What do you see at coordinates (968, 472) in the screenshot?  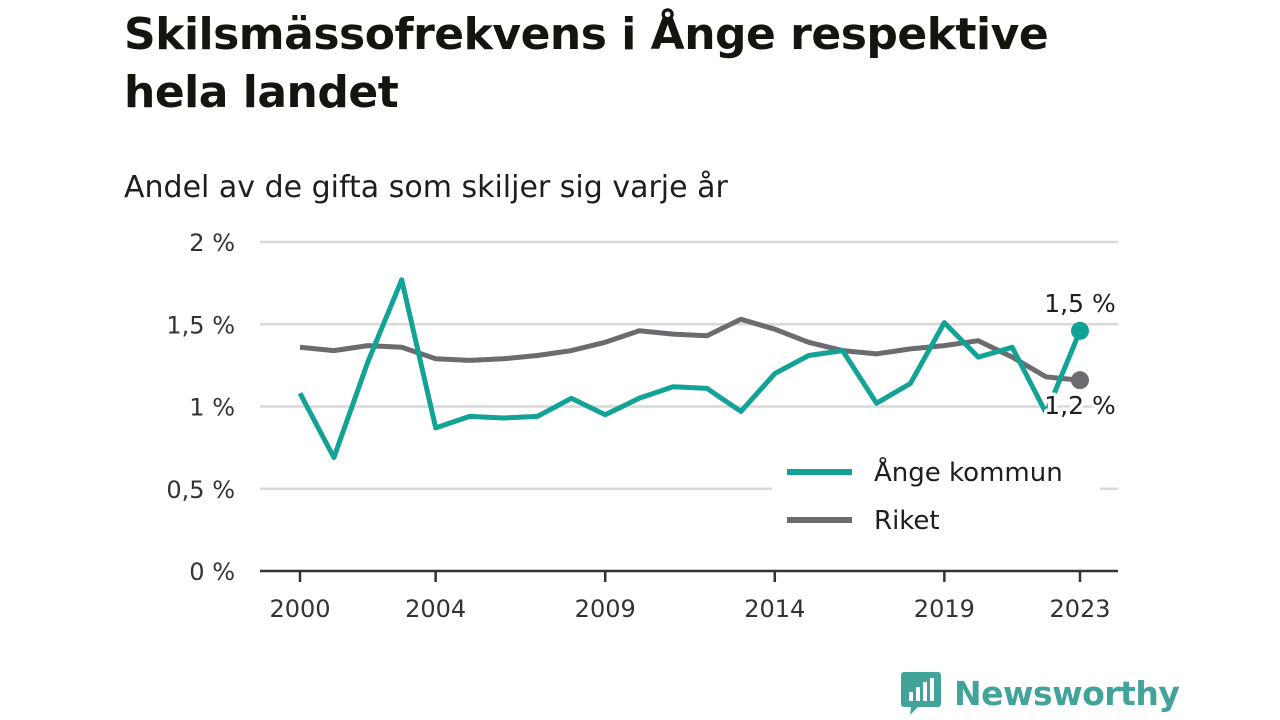 I see `legend-label-ange: Ånge kommun` at bounding box center [968, 472].